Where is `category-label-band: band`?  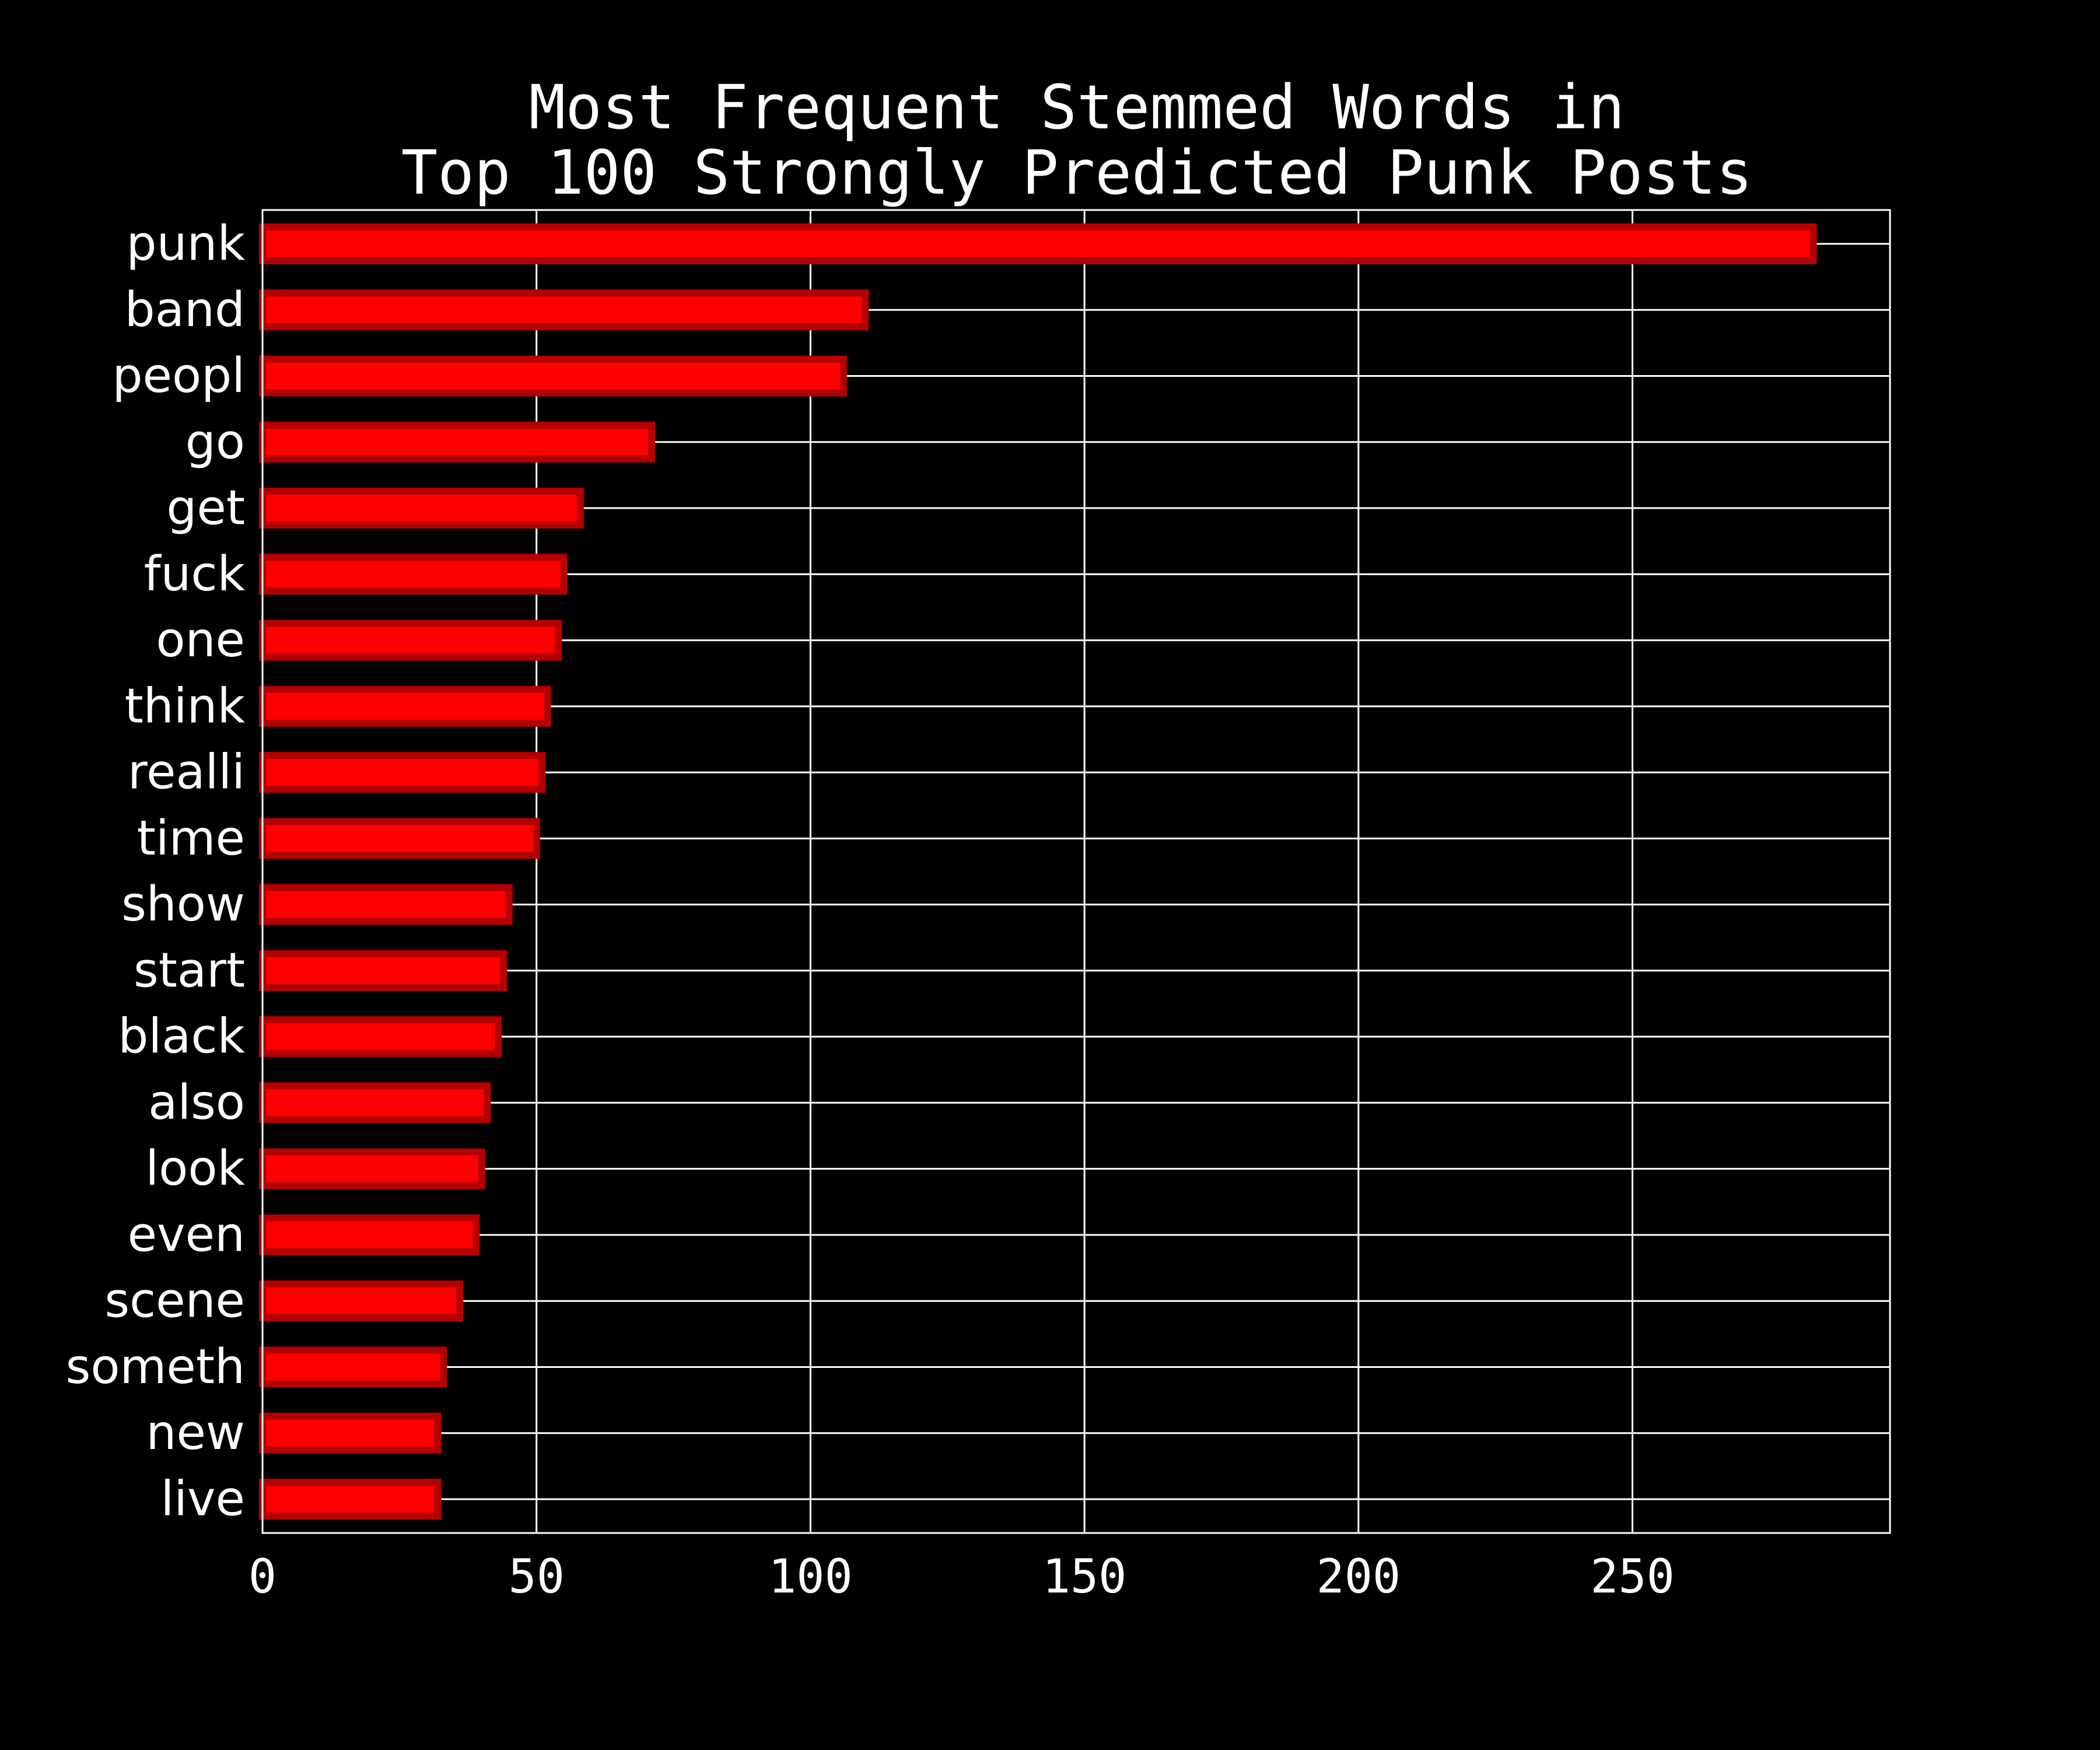
category-label-band: band is located at coordinates (185, 310).